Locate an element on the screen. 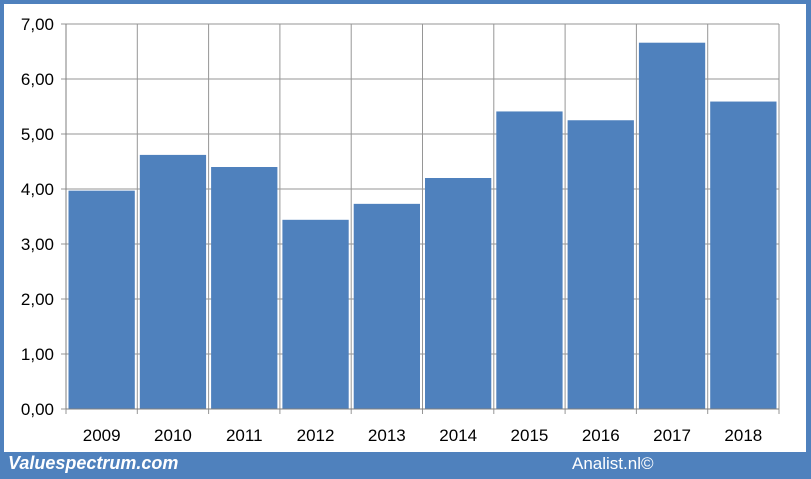 This screenshot has width=811, height=479. bar-2018 is located at coordinates (743, 255).